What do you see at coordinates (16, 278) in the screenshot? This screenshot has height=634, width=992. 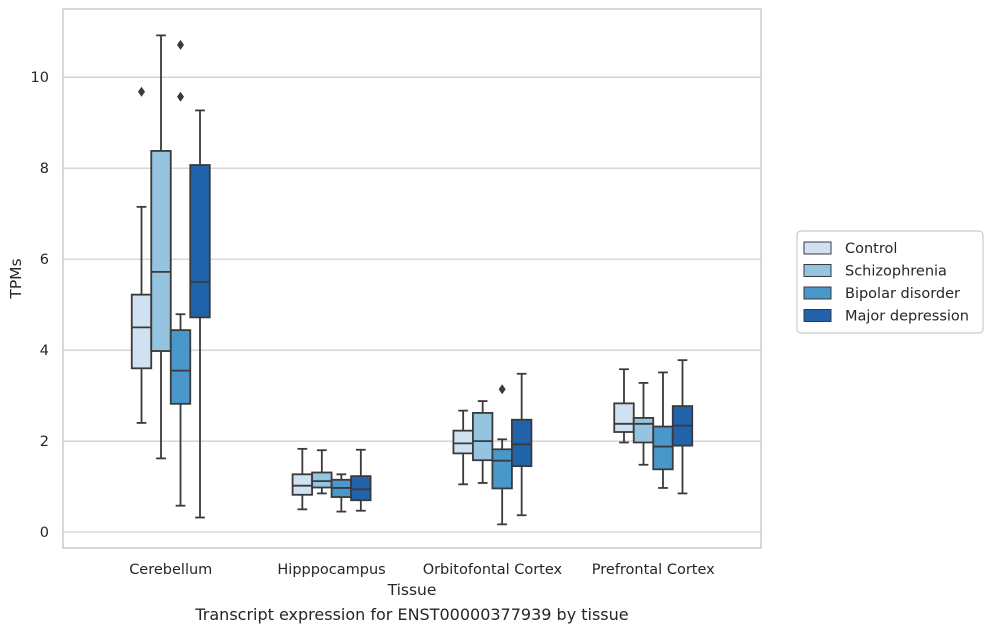 I see `y-axis-label: TPMs` at bounding box center [16, 278].